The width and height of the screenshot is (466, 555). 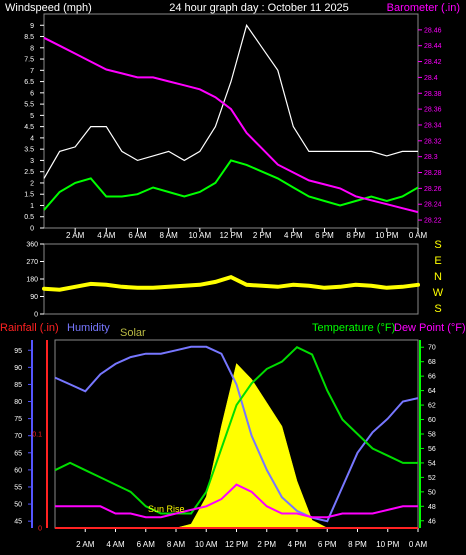 I want to click on wind-tick-label: 1, so click(x=32, y=206).